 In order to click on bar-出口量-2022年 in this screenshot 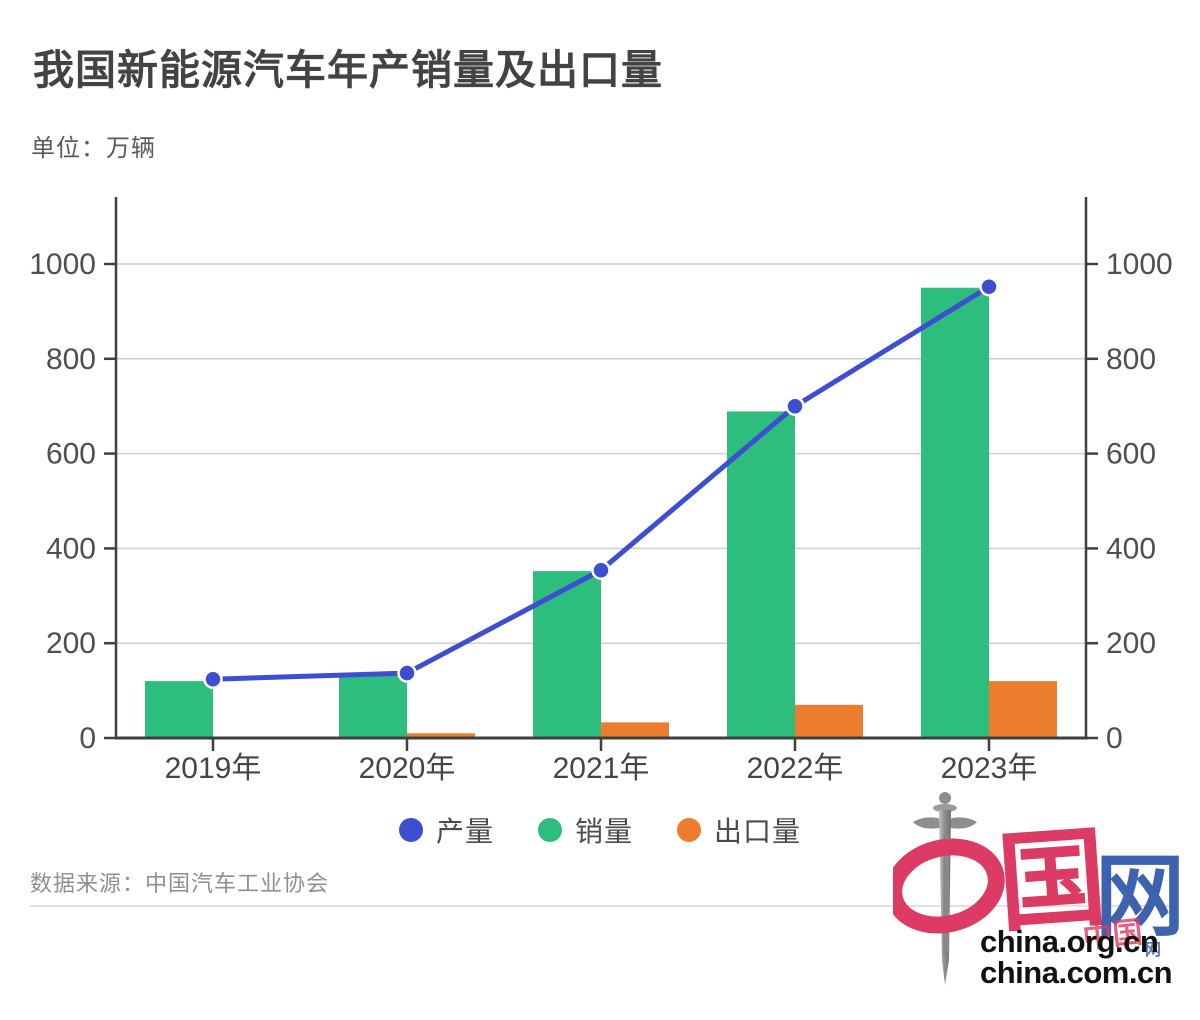, I will do `click(829, 721)`.